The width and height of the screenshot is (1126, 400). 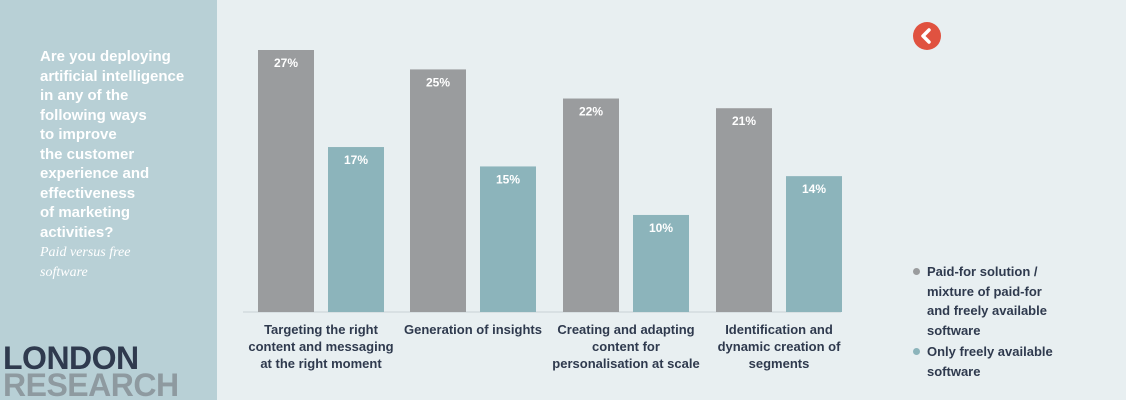 I want to click on bar-value-label: 27%, so click(x=286, y=63).